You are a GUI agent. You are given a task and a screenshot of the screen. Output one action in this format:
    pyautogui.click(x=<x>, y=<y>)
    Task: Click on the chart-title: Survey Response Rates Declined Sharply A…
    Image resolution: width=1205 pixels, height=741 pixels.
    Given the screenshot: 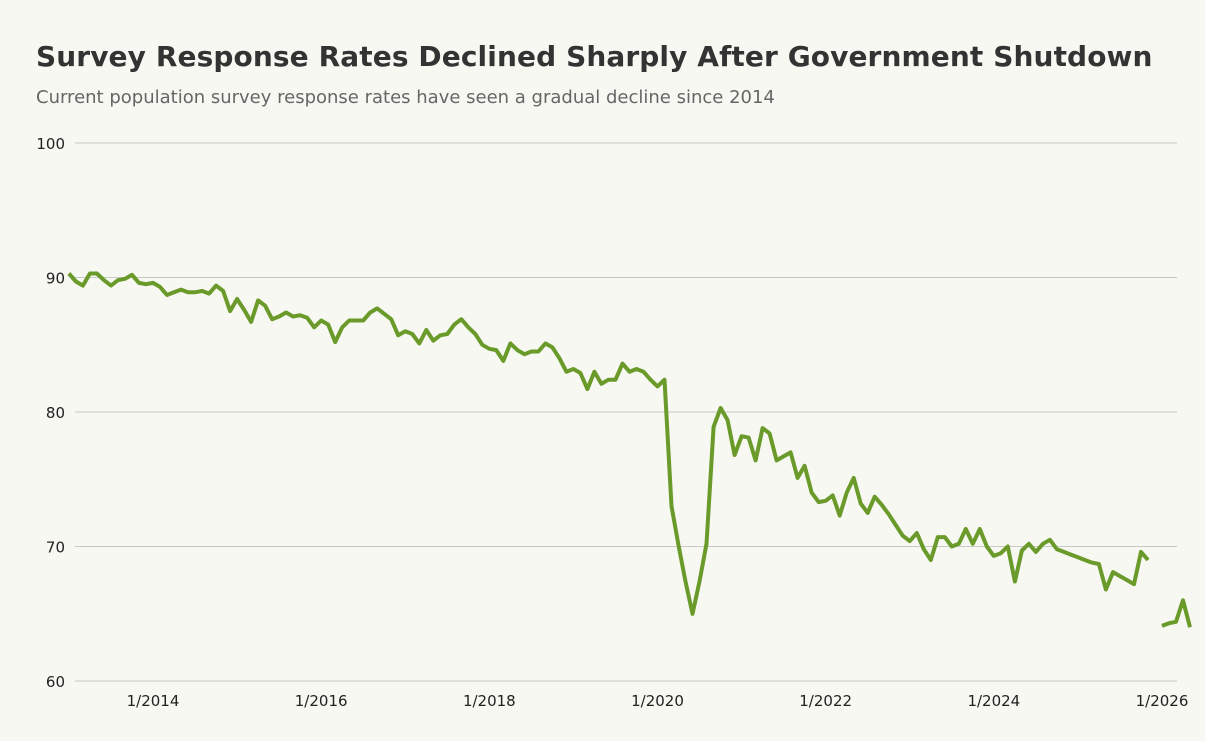 What is the action you would take?
    pyautogui.click(x=594, y=56)
    